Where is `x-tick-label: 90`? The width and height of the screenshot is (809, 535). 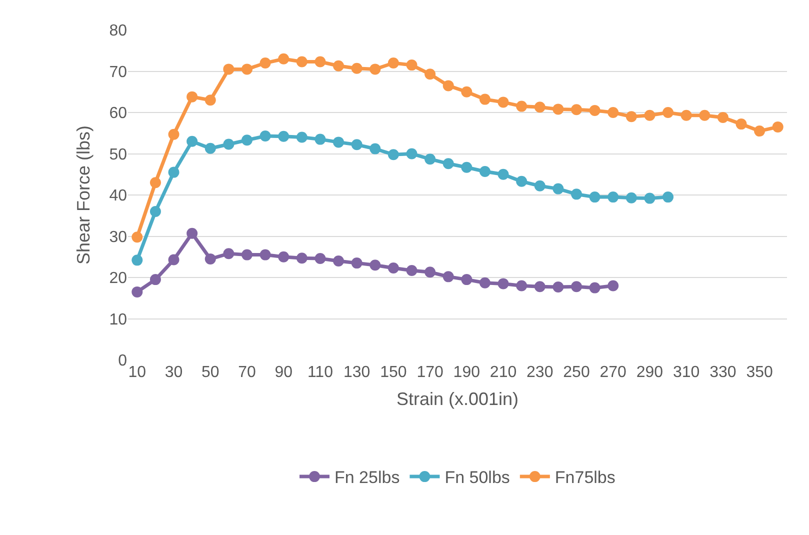
x-tick-label: 90 is located at coordinates (283, 372).